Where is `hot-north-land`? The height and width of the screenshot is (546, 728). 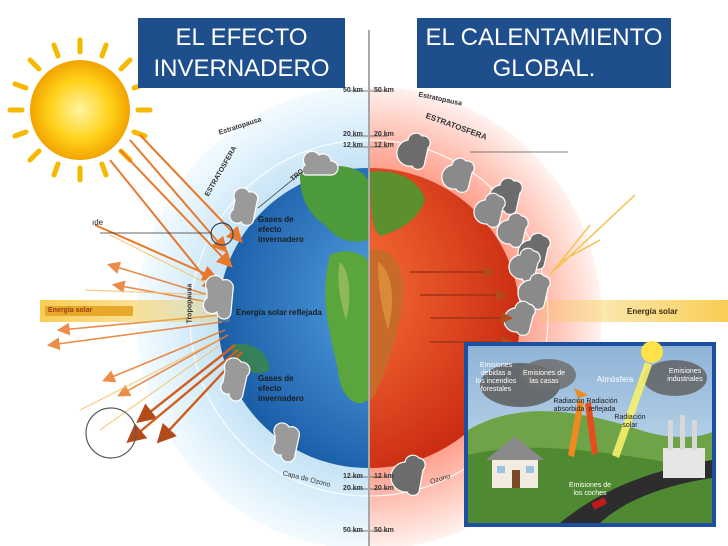
hot-north-land is located at coordinates (397, 203).